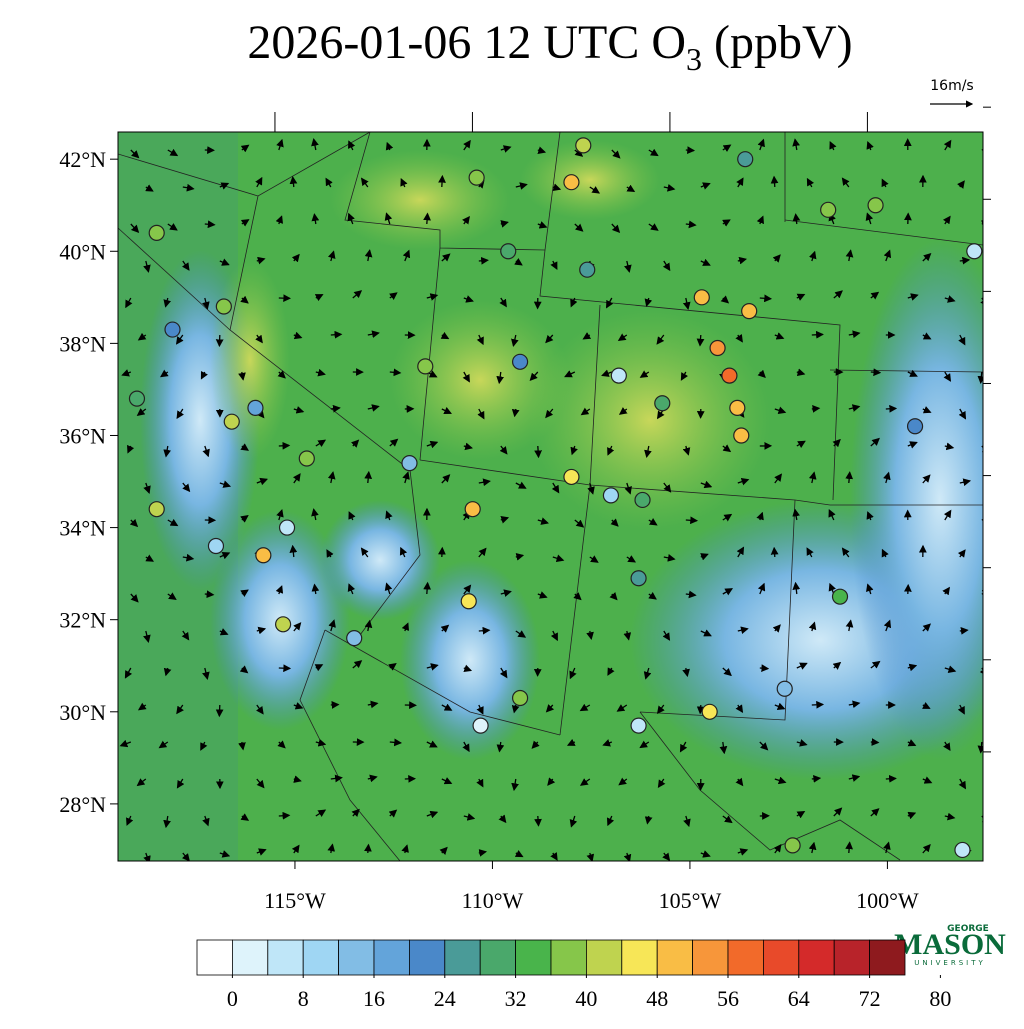 The width and height of the screenshot is (1024, 1029). Describe the element at coordinates (295, 900) in the screenshot. I see `lon-tick-label: 115°W` at that location.